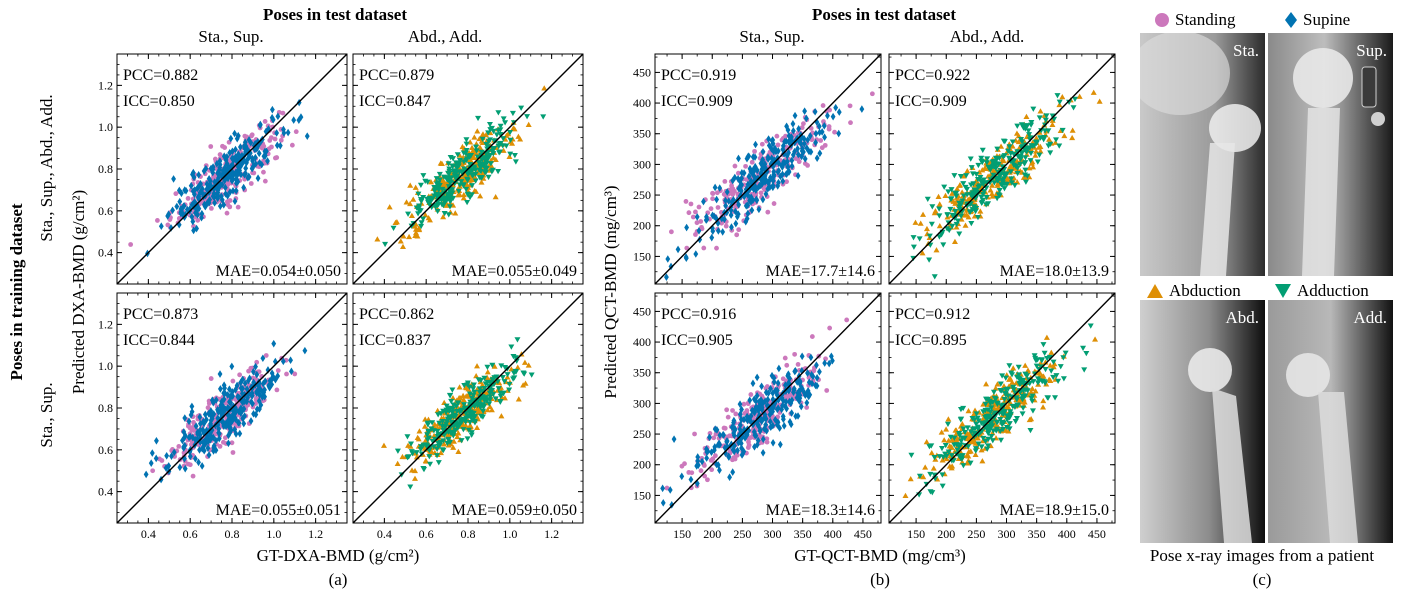 The height and width of the screenshot is (596, 1413). What do you see at coordinates (105, 211) in the screenshot?
I see `y-tick-label: 0.6` at bounding box center [105, 211].